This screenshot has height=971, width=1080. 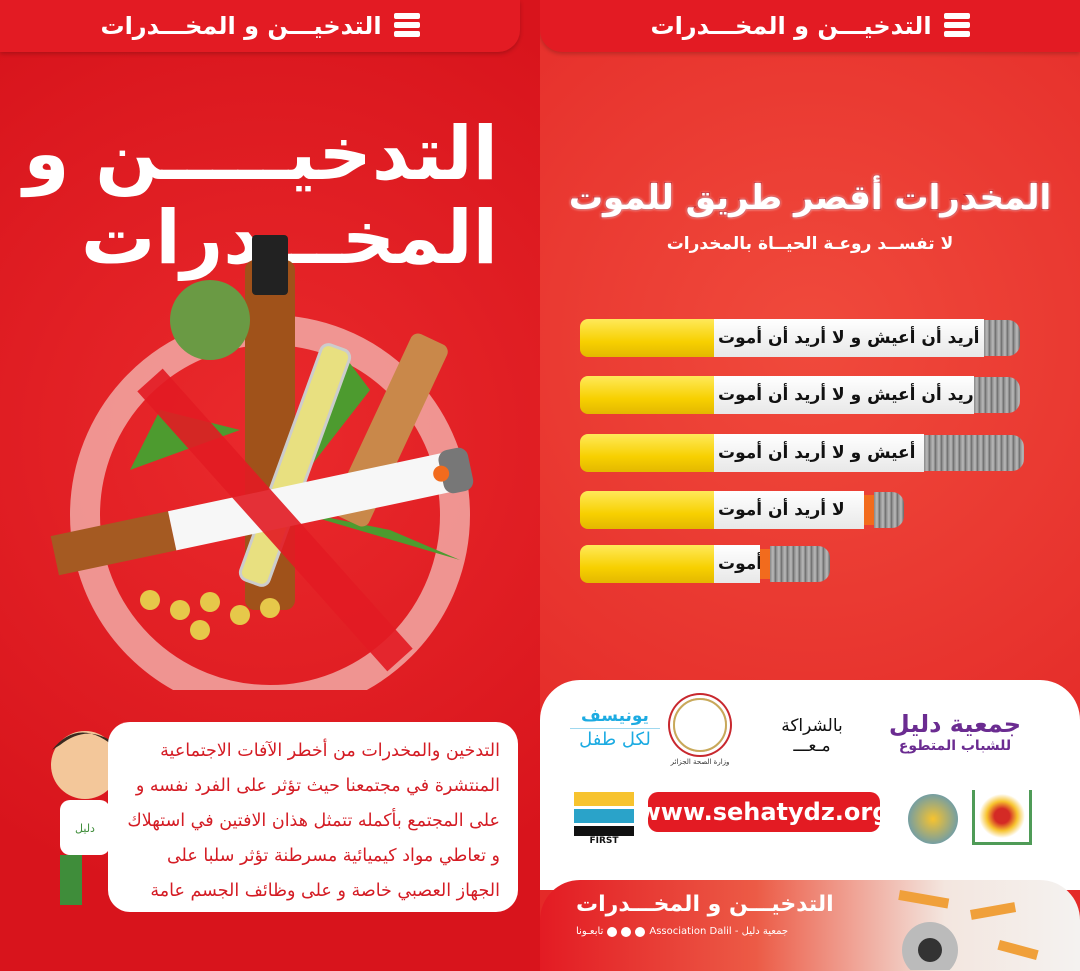 What do you see at coordinates (604, 841) in the screenshot?
I see `sehaty-logo-text: FIRST` at bounding box center [604, 841].